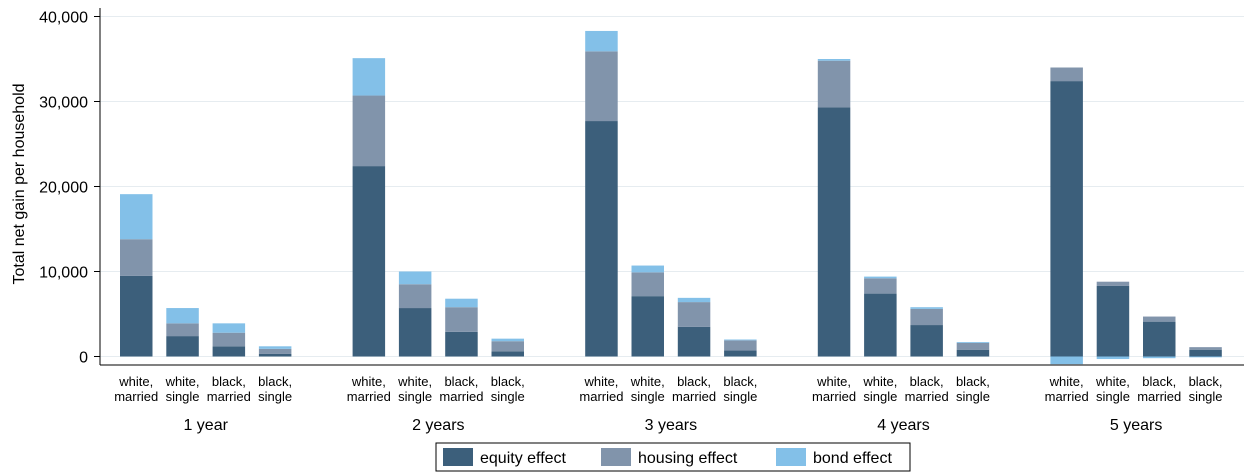  What do you see at coordinates (791, 457) in the screenshot?
I see `legend-swatch-bond-effect` at bounding box center [791, 457].